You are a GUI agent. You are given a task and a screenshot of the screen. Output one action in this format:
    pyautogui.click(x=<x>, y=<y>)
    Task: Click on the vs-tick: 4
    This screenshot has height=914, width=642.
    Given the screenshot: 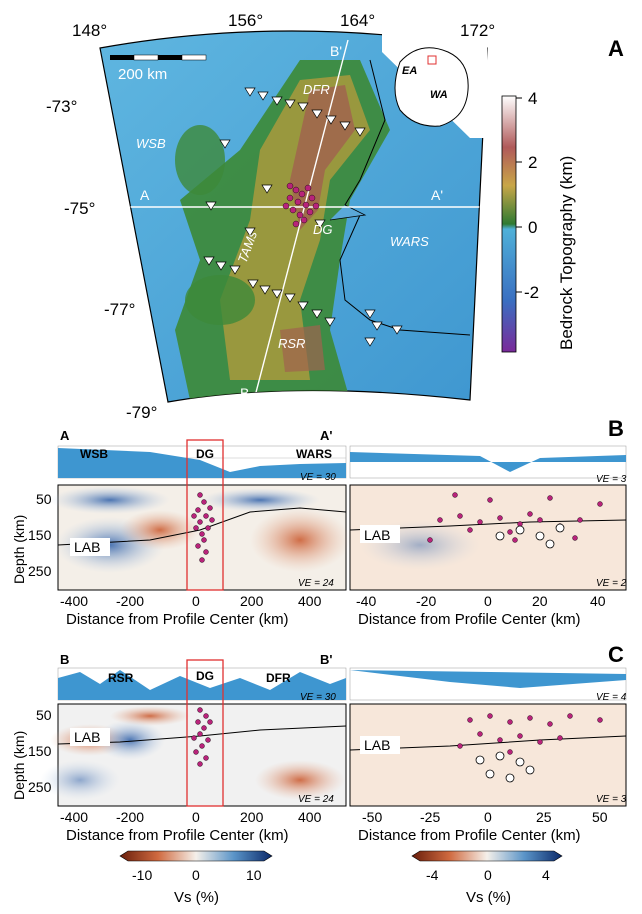 What is the action you would take?
    pyautogui.click(x=546, y=875)
    